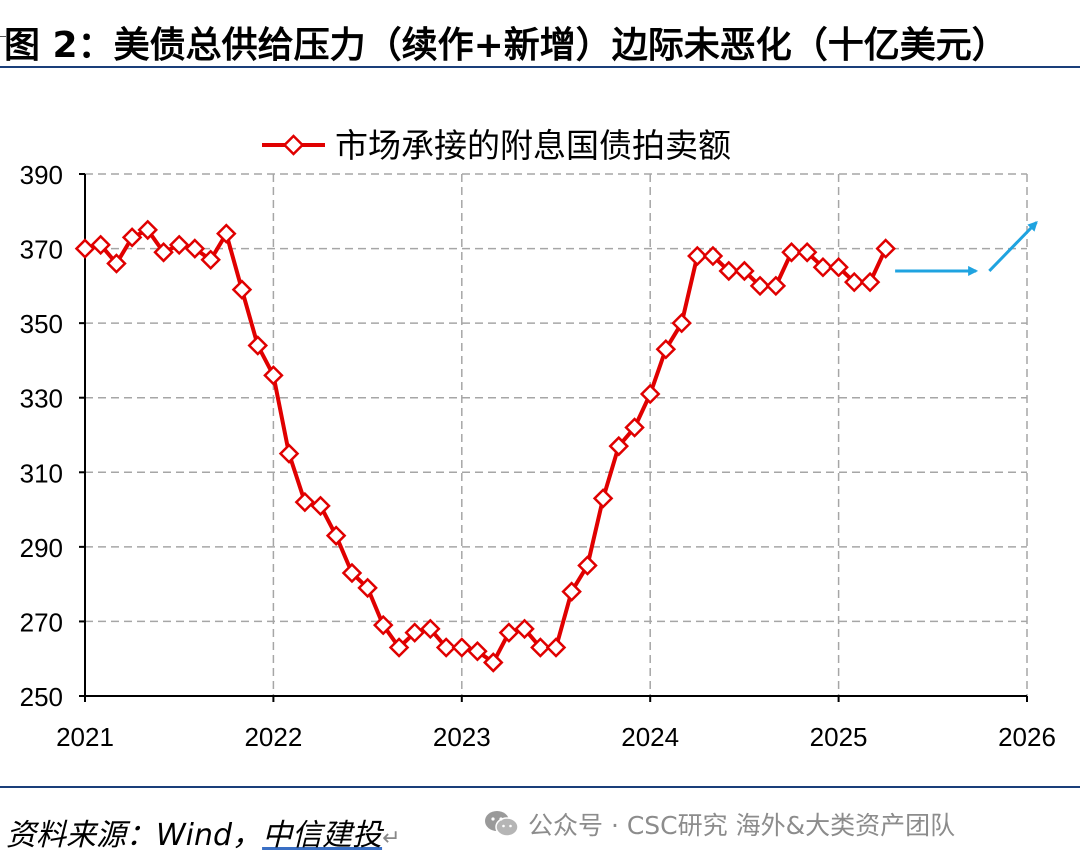  What do you see at coordinates (41, 548) in the screenshot?
I see `y-tick-label: 290` at bounding box center [41, 548].